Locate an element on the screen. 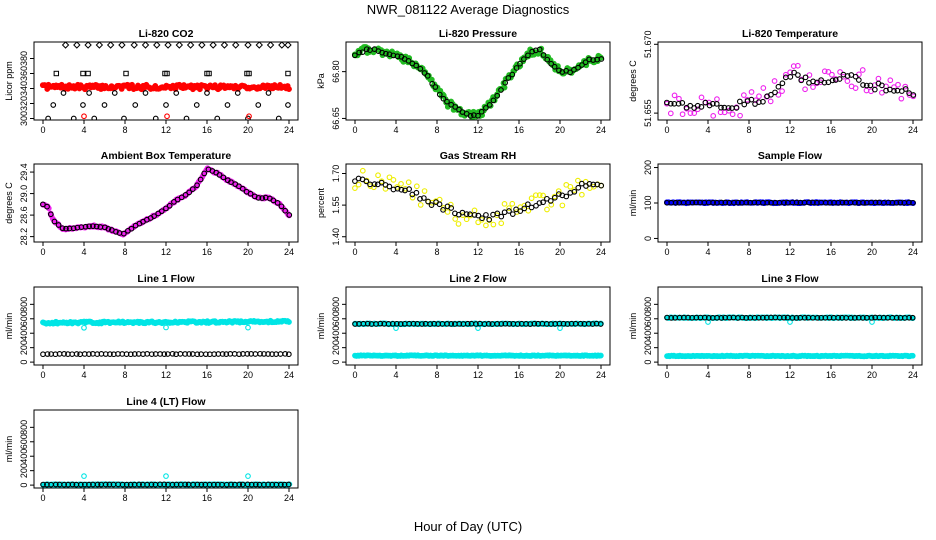 The height and width of the screenshot is (540, 936). y-tick-label: 28.6 is located at coordinates (24, 215).